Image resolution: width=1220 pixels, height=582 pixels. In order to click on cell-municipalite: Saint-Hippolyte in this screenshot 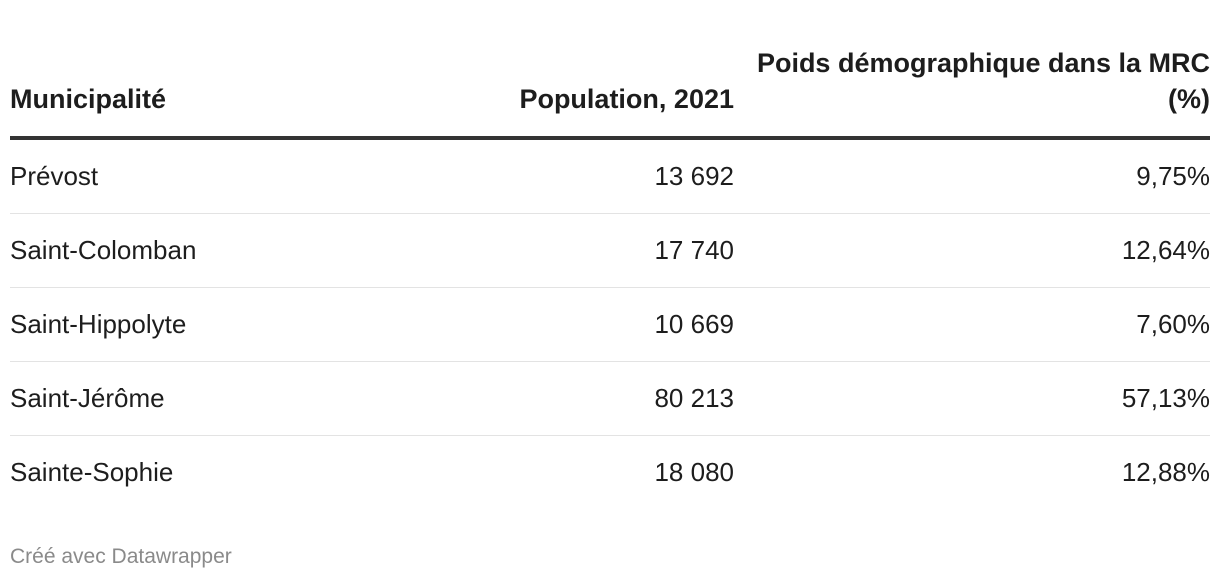, I will do `click(250, 324)`.